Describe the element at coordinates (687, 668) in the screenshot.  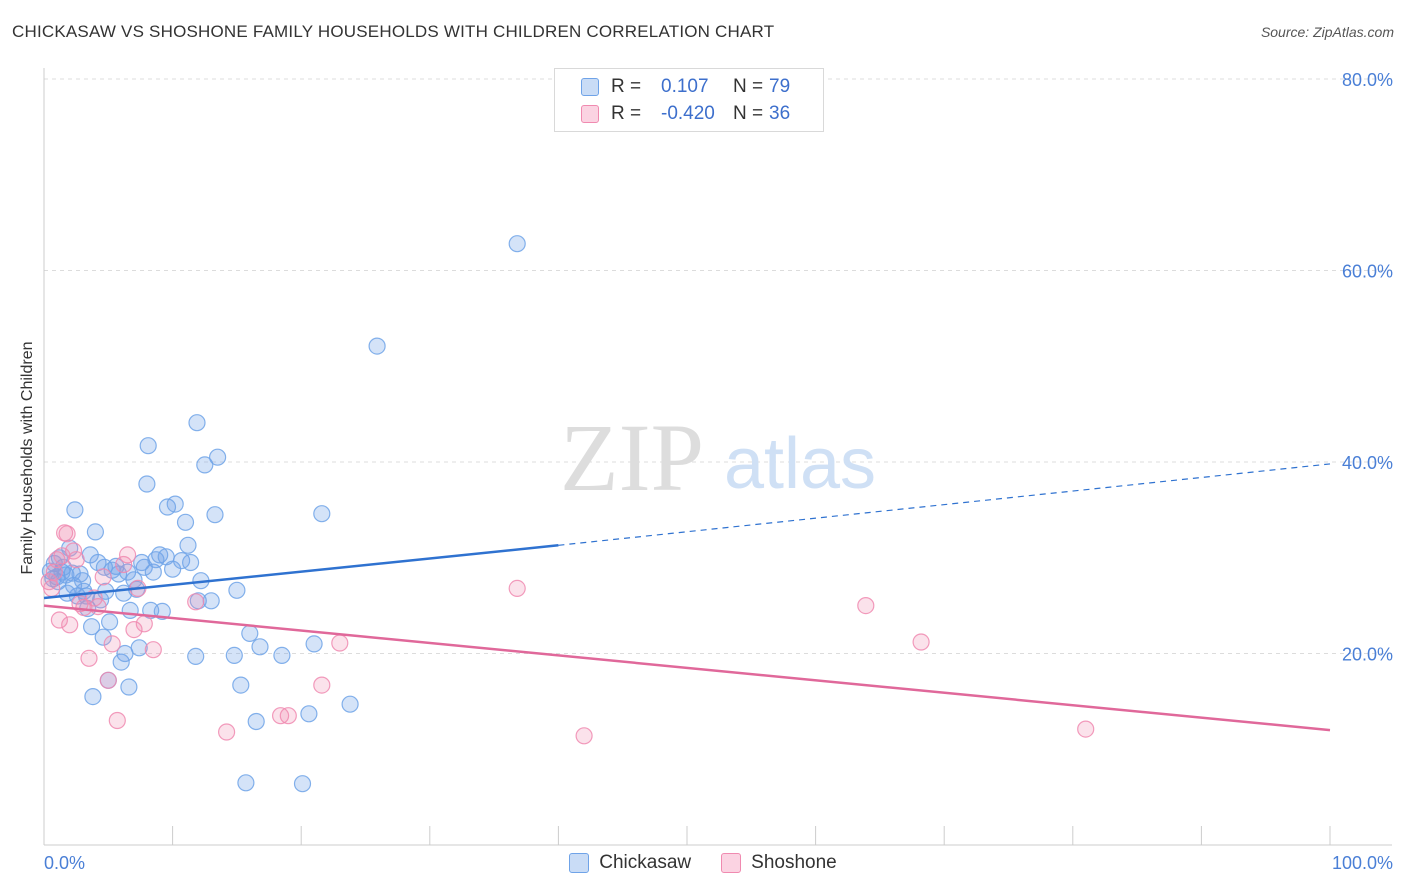
I see `shoshone-trend-line` at that location.